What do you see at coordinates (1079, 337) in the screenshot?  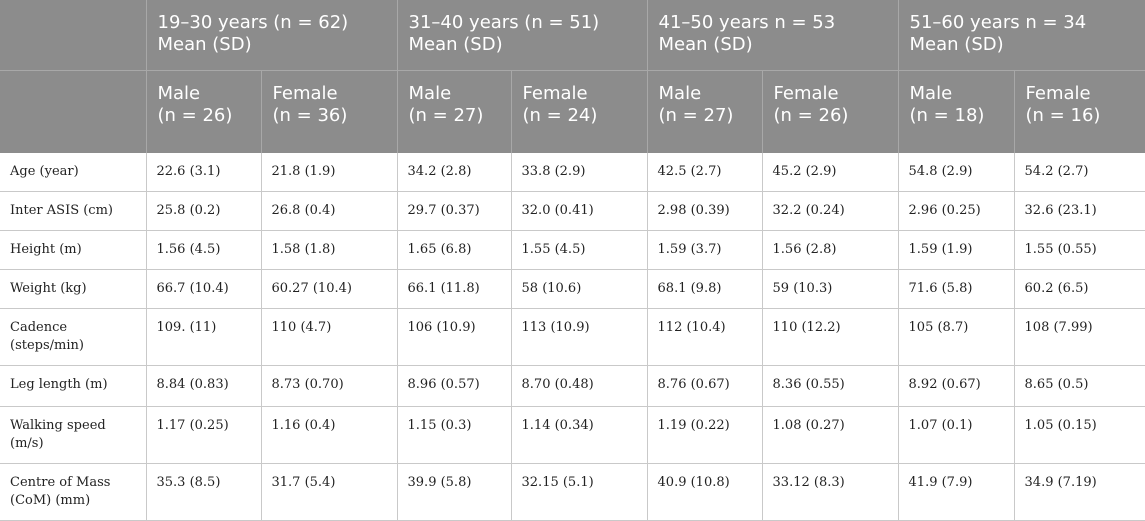 I see `table-cell: 108 (7.99)` at bounding box center [1079, 337].